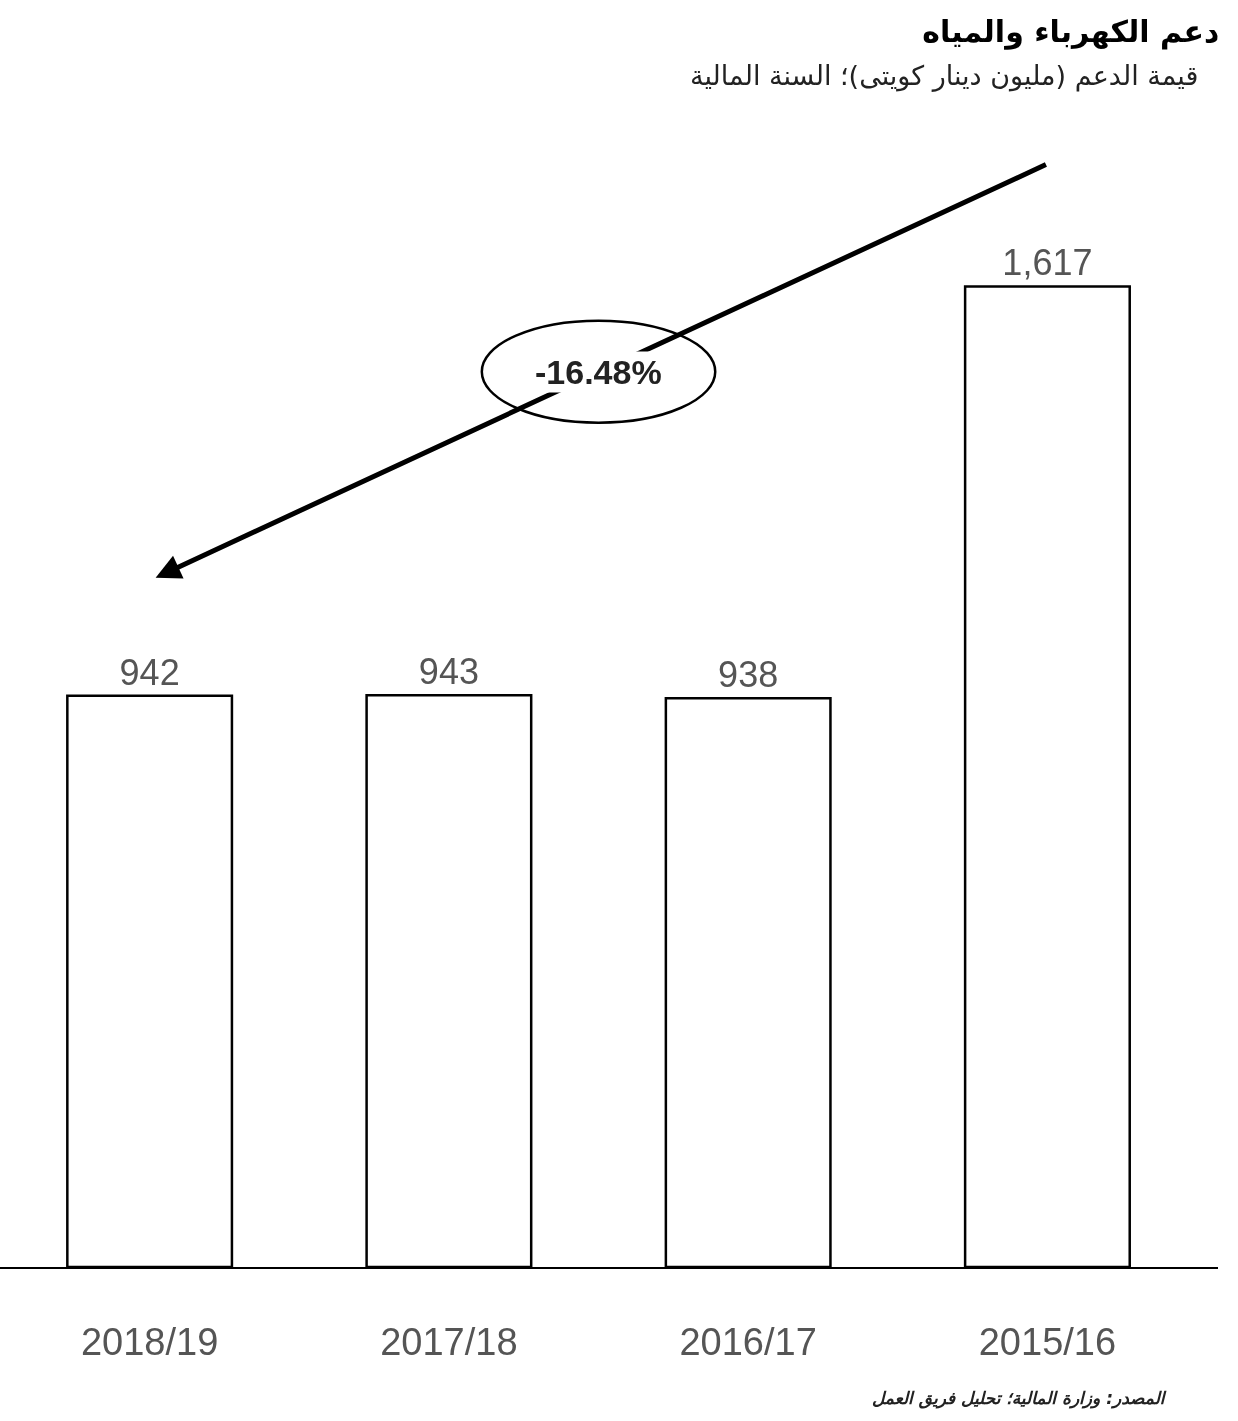  I want to click on annotation: -16.48%, so click(598, 372).